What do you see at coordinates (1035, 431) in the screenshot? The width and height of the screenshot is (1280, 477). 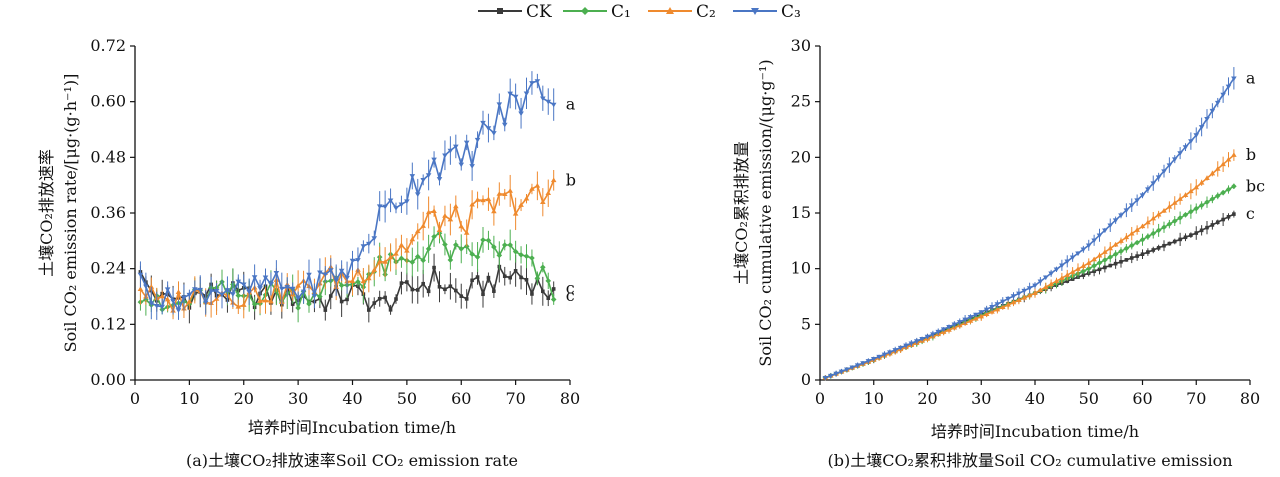 I see `panel-b-x-axis-label: 培养时间Incubation time/h` at bounding box center [1035, 431].